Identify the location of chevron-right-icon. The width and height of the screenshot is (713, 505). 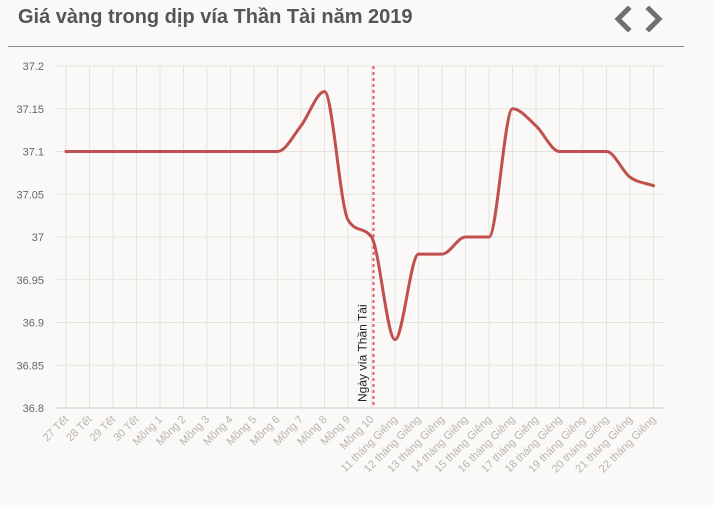
(654, 19).